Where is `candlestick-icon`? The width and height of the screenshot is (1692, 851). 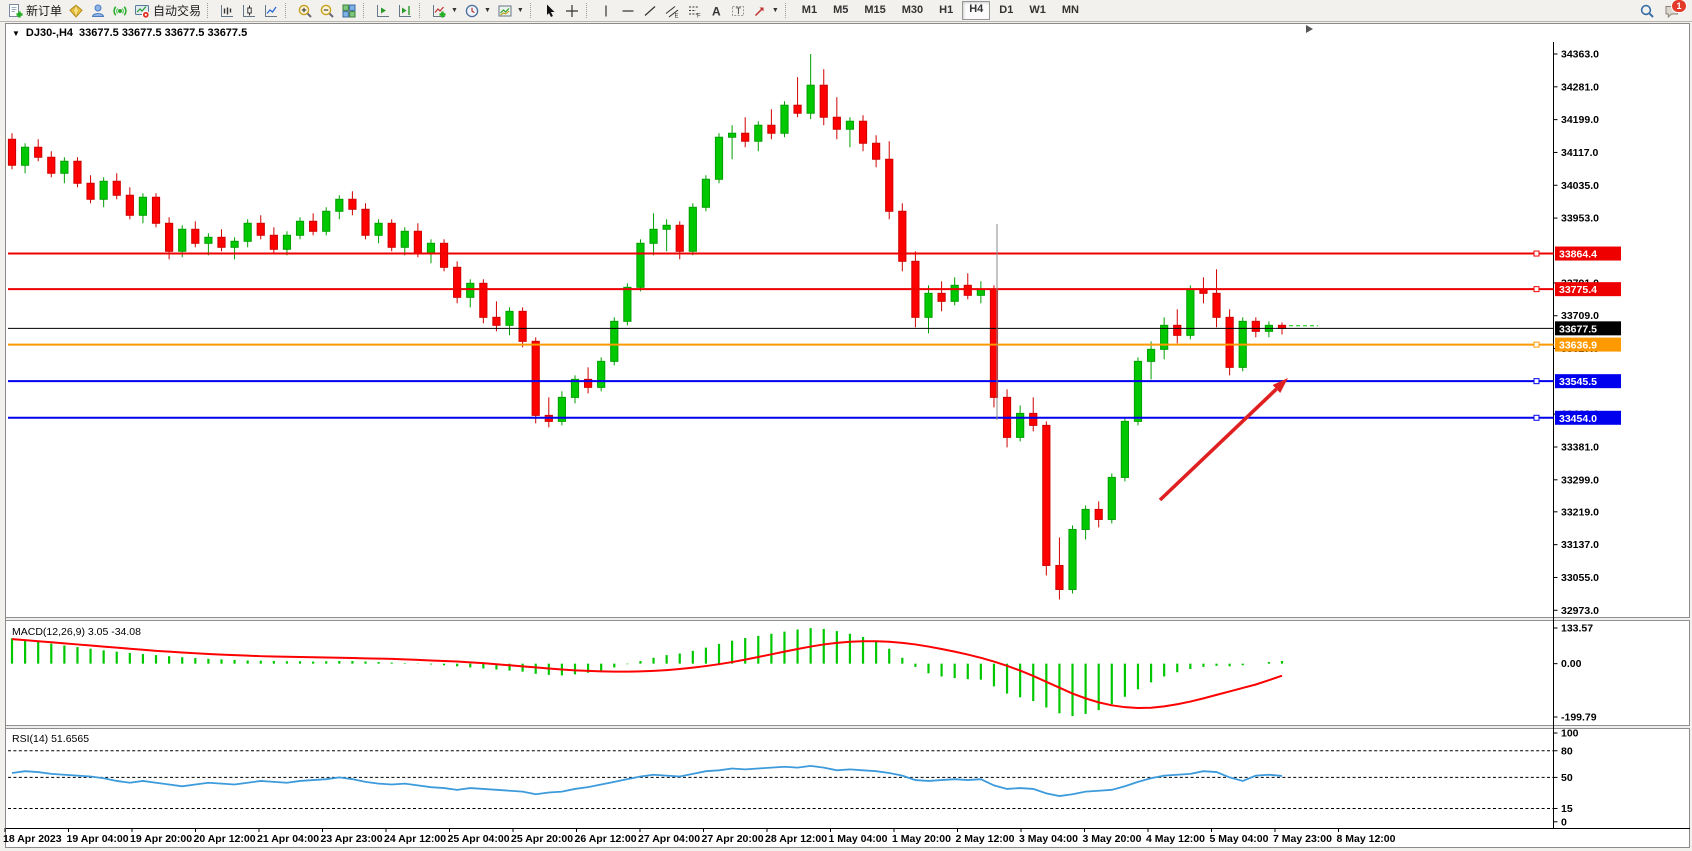 candlestick-icon is located at coordinates (249, 10).